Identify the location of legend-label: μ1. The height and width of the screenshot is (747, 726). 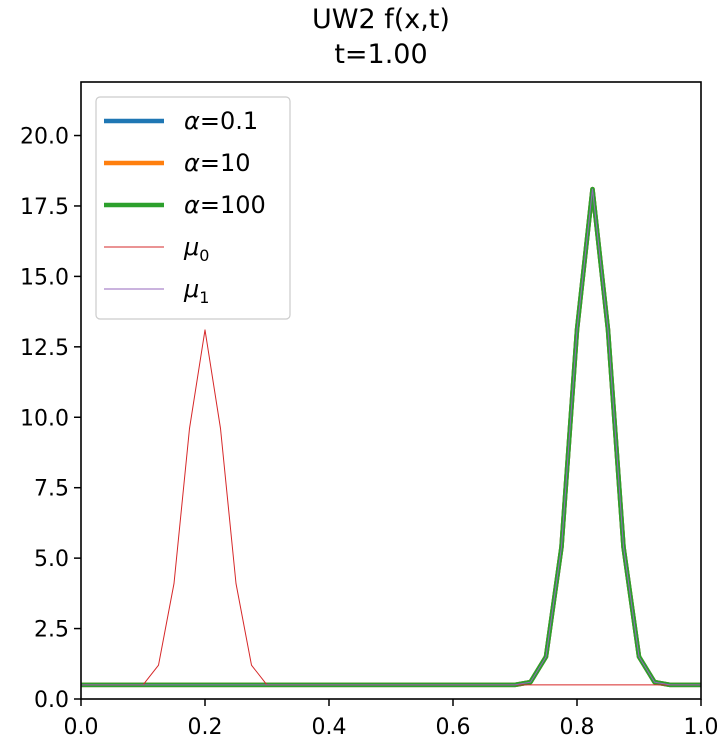
(196, 291).